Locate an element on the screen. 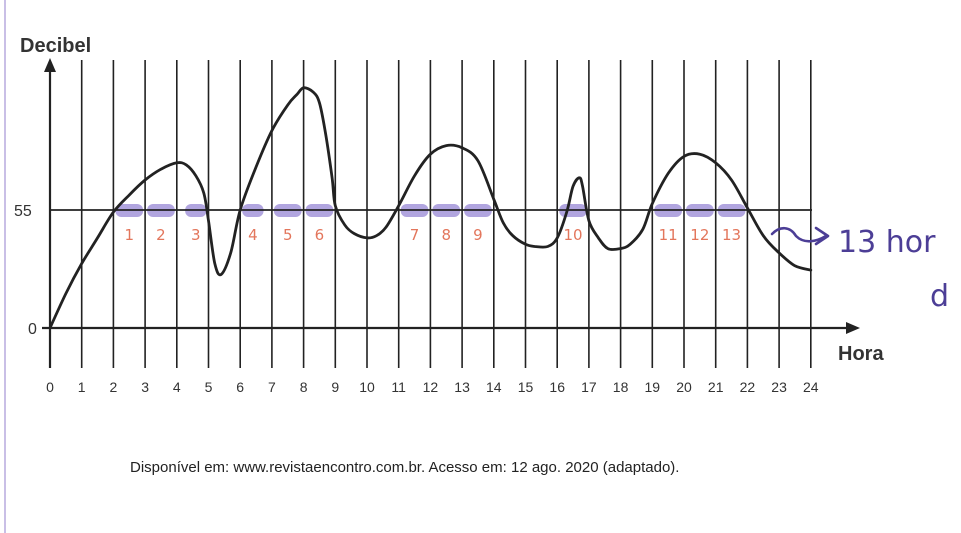 This screenshot has height=533, width=961. x-tick-labels: 0 1 2 3 4 5 6 7 8 9 10 11 12 13 14 15 16 17 18 19 20 21 22 23 24 is located at coordinates (432, 387).